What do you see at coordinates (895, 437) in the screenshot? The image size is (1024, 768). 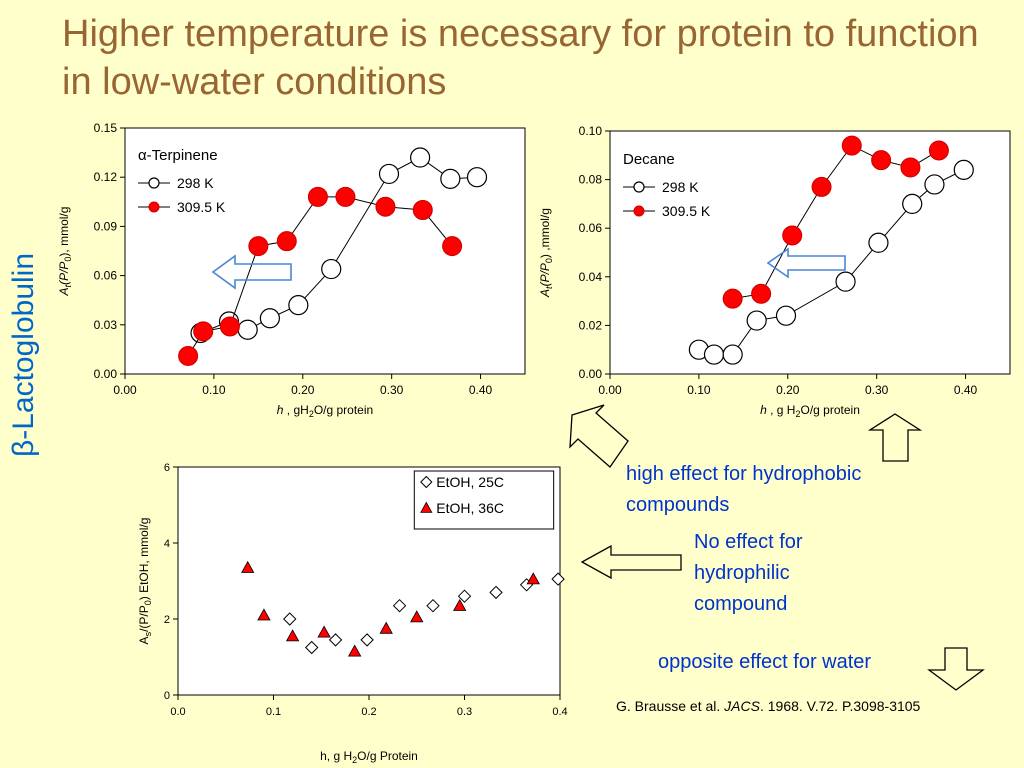 I see `up-arrow-outline` at bounding box center [895, 437].